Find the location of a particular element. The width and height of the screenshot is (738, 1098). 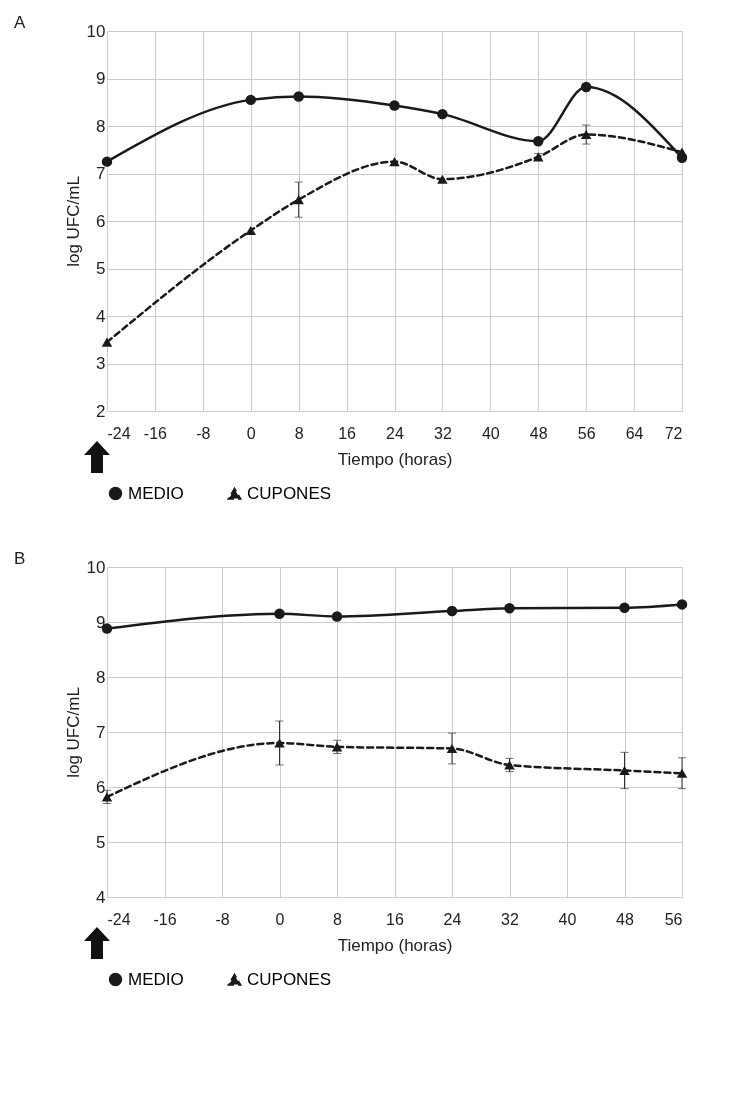

x-tick-label: 64 is located at coordinates (634, 433).